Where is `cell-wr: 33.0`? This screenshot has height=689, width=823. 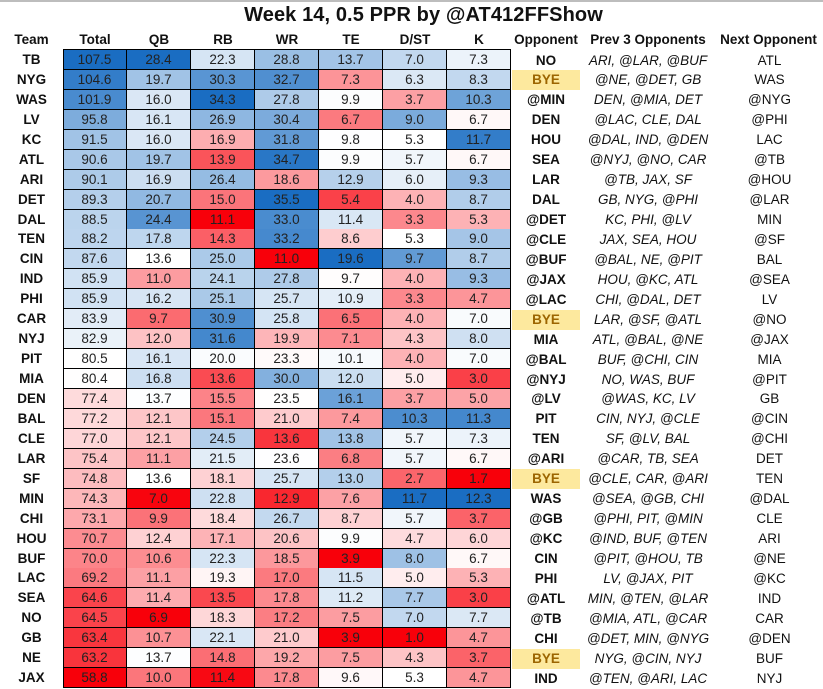 cell-wr: 33.0 is located at coordinates (287, 219).